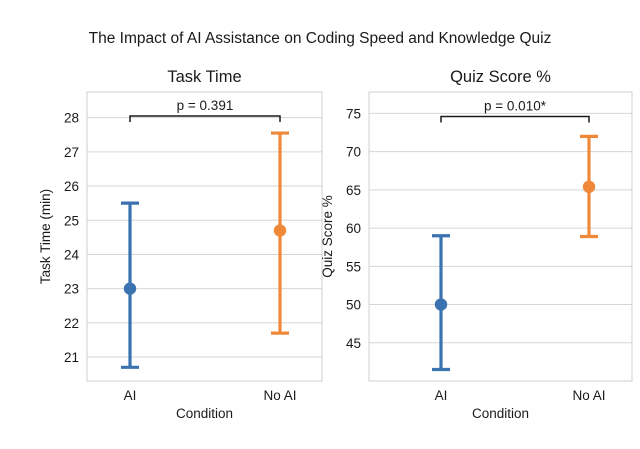  I want to click on y-tick-label: 21, so click(71, 357).